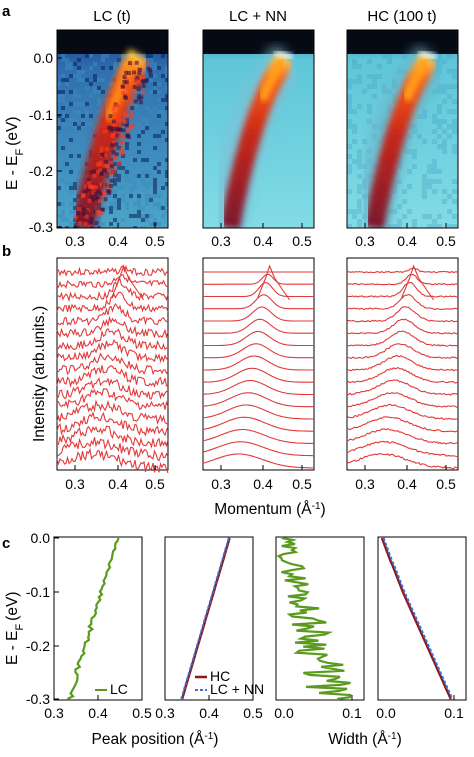 The width and height of the screenshot is (474, 757). I want to click on panel-label-b: b, so click(6, 251).